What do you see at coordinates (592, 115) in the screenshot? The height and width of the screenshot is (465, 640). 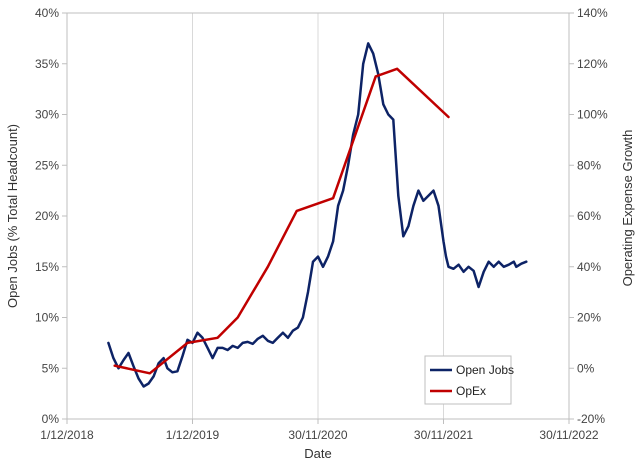 I see `y-right-tick-label: 100%` at bounding box center [592, 115].